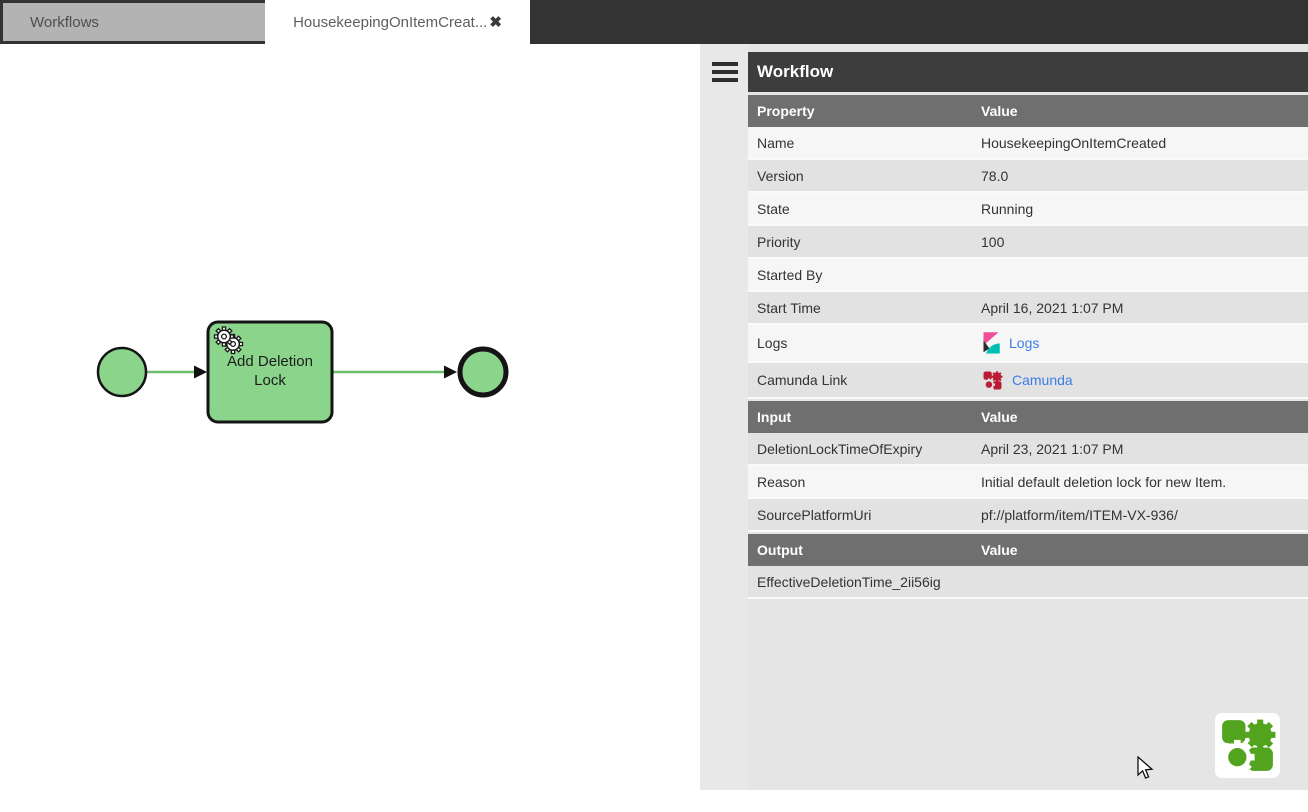 This screenshot has height=812, width=1308. I want to click on table-row-logs: Logs Logs, so click(1028, 344).